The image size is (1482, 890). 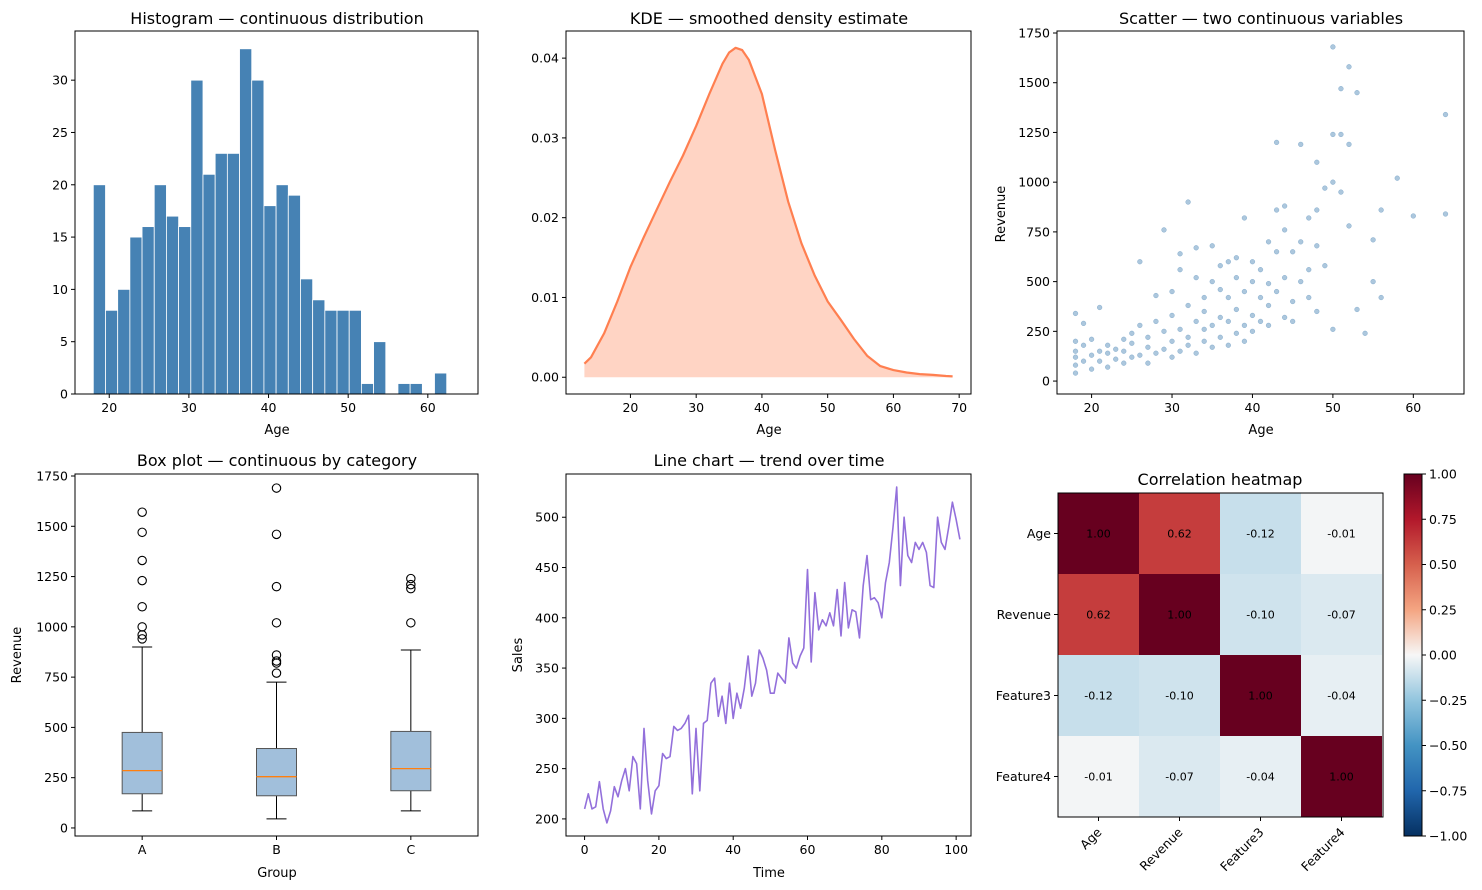 What do you see at coordinates (1260, 430) in the screenshot?
I see `scatter-xlabel: Age` at bounding box center [1260, 430].